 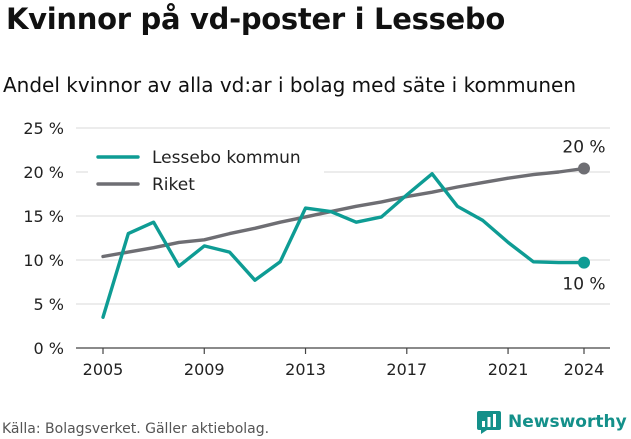 What do you see at coordinates (583, 285) in the screenshot?
I see `end-value-label: 10 %` at bounding box center [583, 285].